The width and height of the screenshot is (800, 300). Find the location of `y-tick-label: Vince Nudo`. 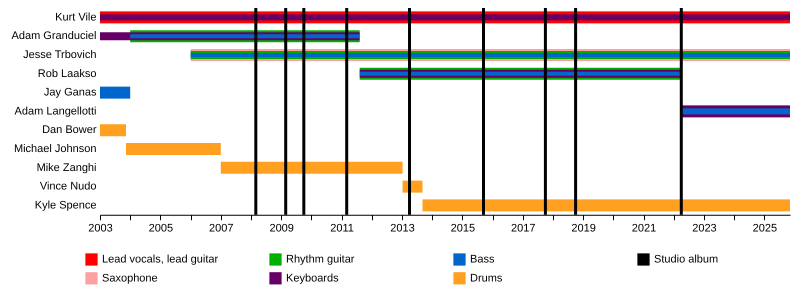

y-tick-label: Vince Nudo is located at coordinates (68, 186).